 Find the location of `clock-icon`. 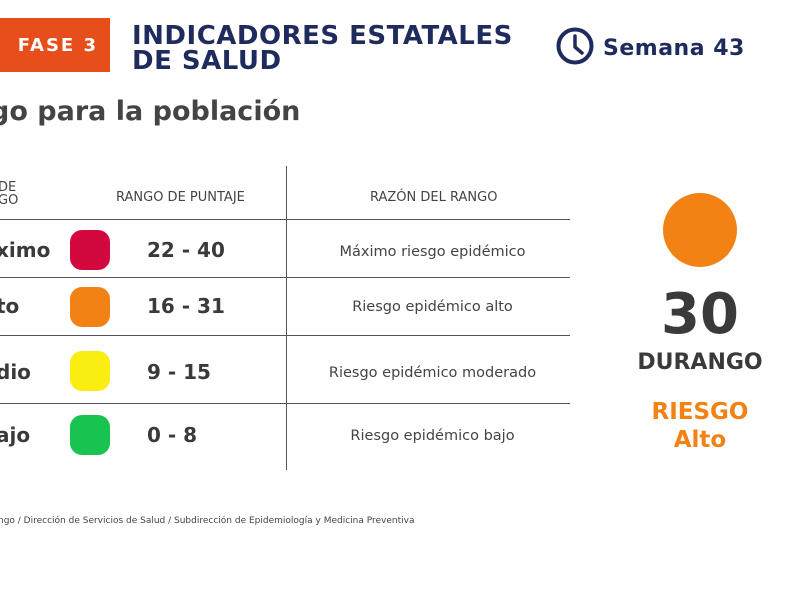

clock-icon is located at coordinates (575, 48).